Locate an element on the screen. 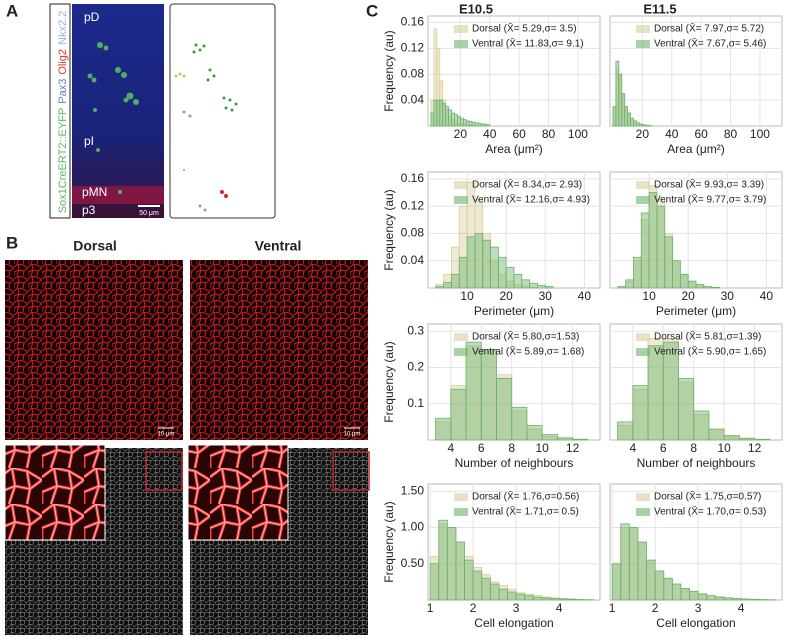 This screenshot has width=788, height=638. x-tick-label: 30 is located at coordinates (546, 296).